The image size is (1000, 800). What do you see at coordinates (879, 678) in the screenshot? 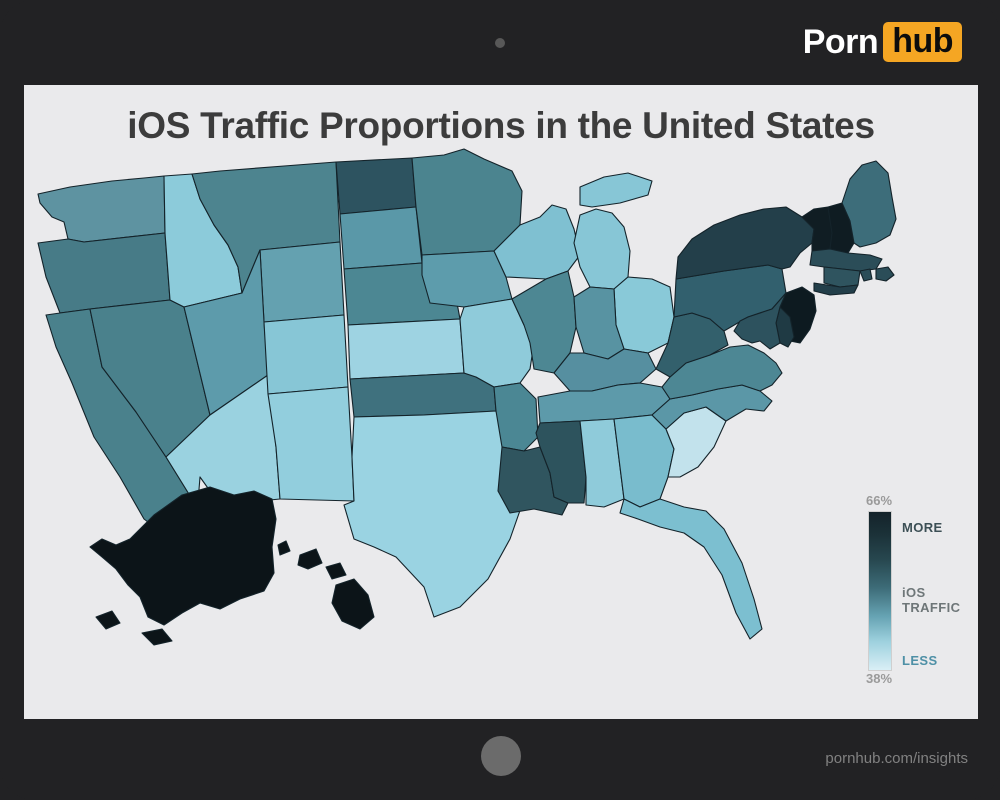
I see `legend-min-label: 38%` at bounding box center [879, 678].